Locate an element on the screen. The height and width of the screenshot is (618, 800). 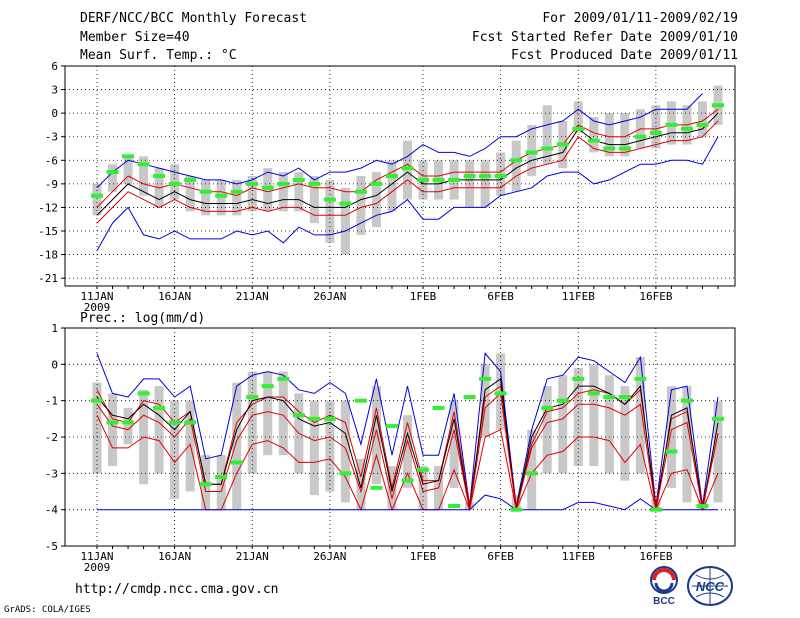
y-tick-label: 3 is located at coordinates (54, 90).